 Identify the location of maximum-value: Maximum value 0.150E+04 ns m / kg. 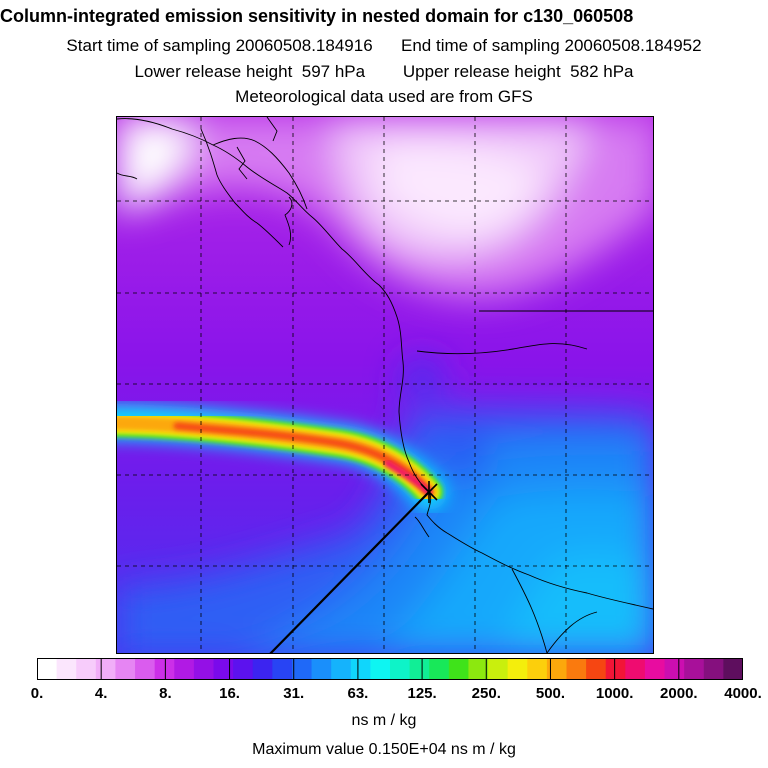
(384, 749).